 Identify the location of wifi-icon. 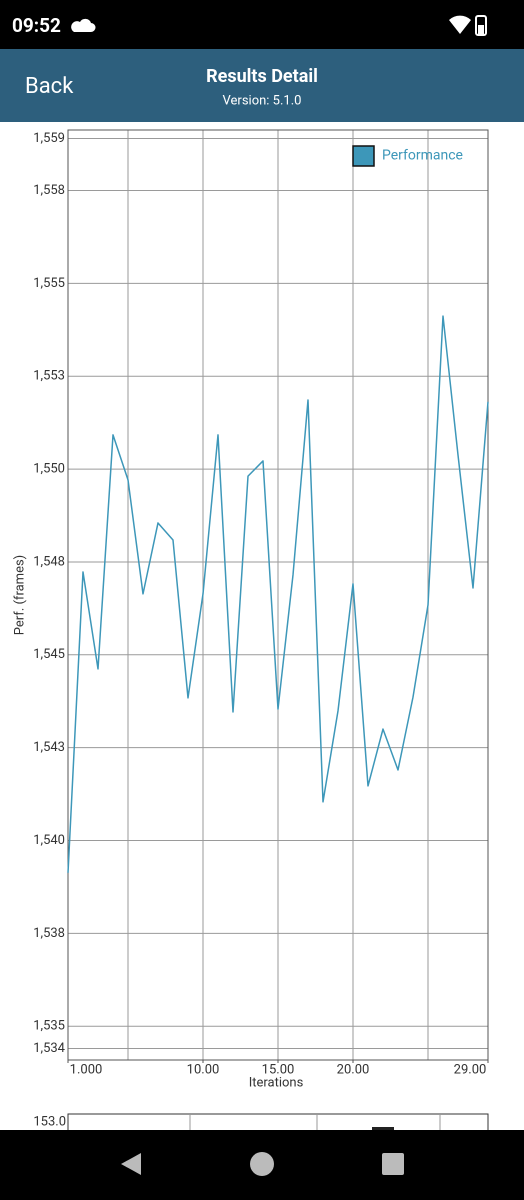
(460, 24).